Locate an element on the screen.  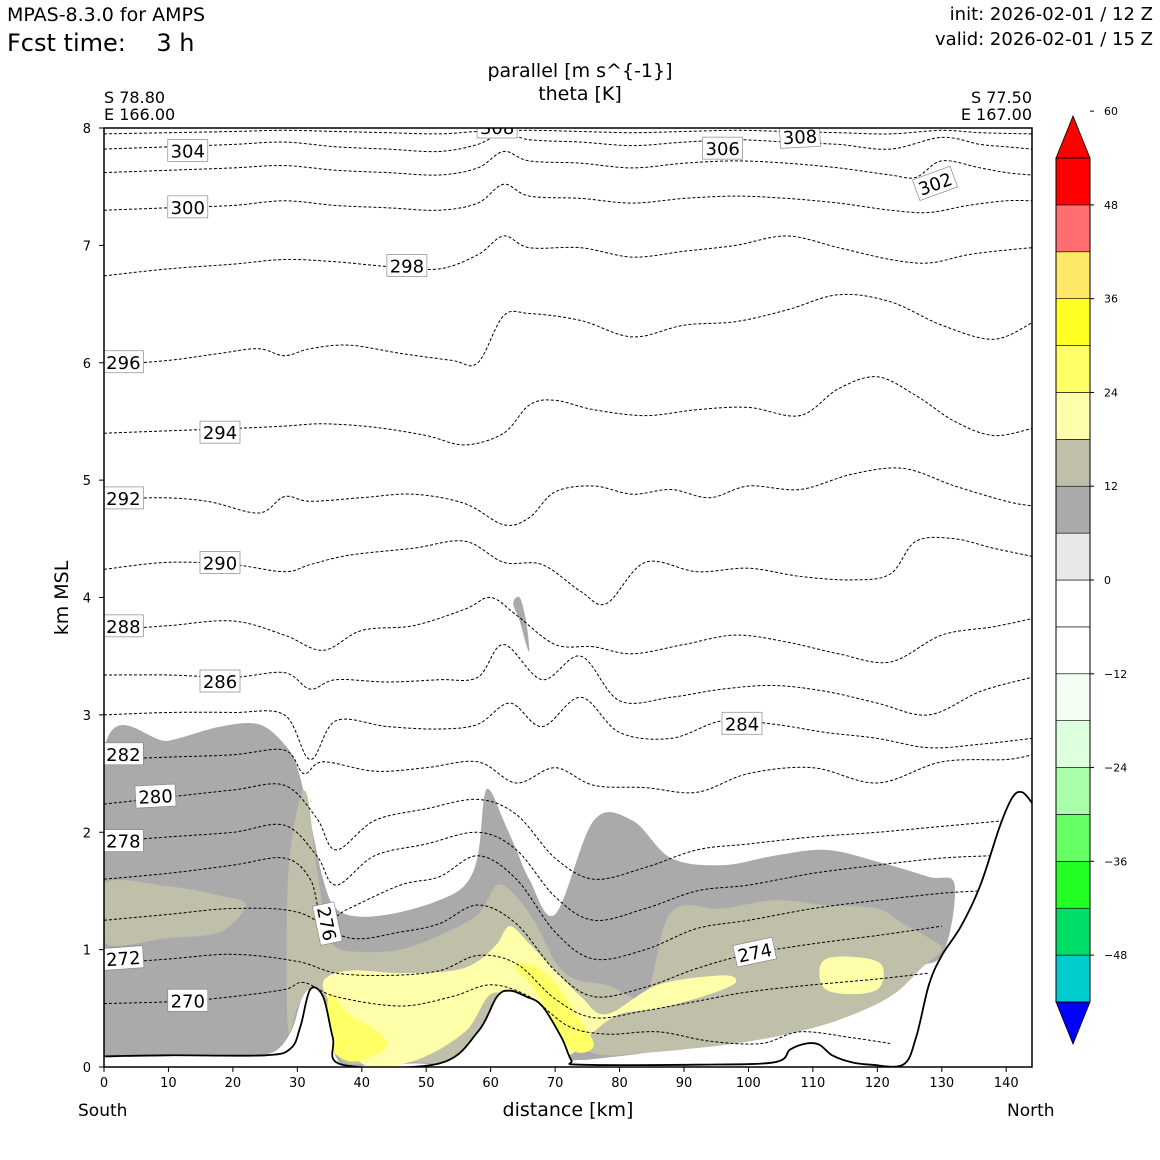
theta-label-text: 286 is located at coordinates (220, 682).